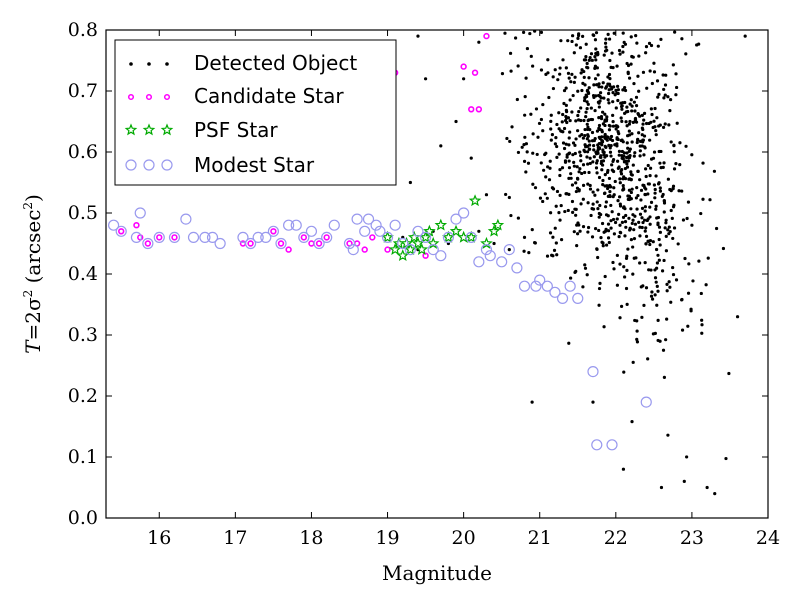 Image resolution: width=800 pixels, height=600 pixels. I want to click on y-tick-label: 0.0, so click(83, 518).